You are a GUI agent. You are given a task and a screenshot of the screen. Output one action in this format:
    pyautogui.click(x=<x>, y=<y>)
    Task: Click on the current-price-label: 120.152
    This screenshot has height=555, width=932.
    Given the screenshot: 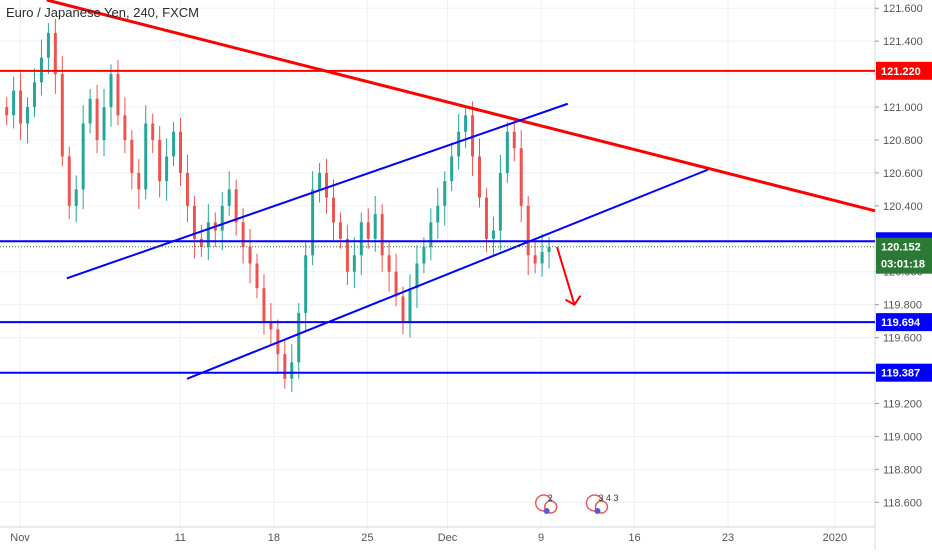 What is the action you would take?
    pyautogui.click(x=901, y=248)
    